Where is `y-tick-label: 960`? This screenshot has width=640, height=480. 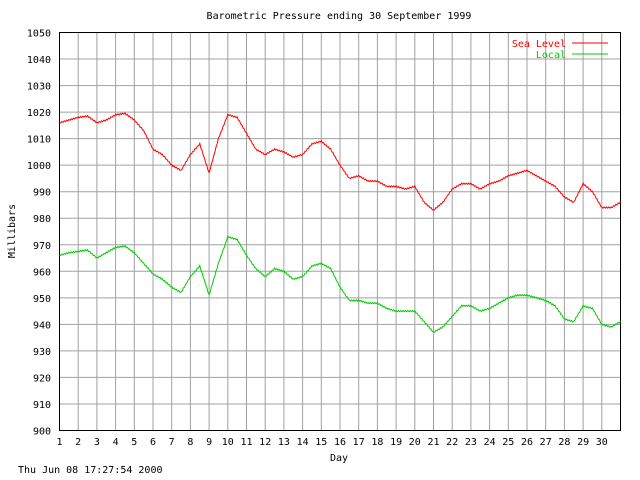
y-tick-label: 960 is located at coordinates (42, 272).